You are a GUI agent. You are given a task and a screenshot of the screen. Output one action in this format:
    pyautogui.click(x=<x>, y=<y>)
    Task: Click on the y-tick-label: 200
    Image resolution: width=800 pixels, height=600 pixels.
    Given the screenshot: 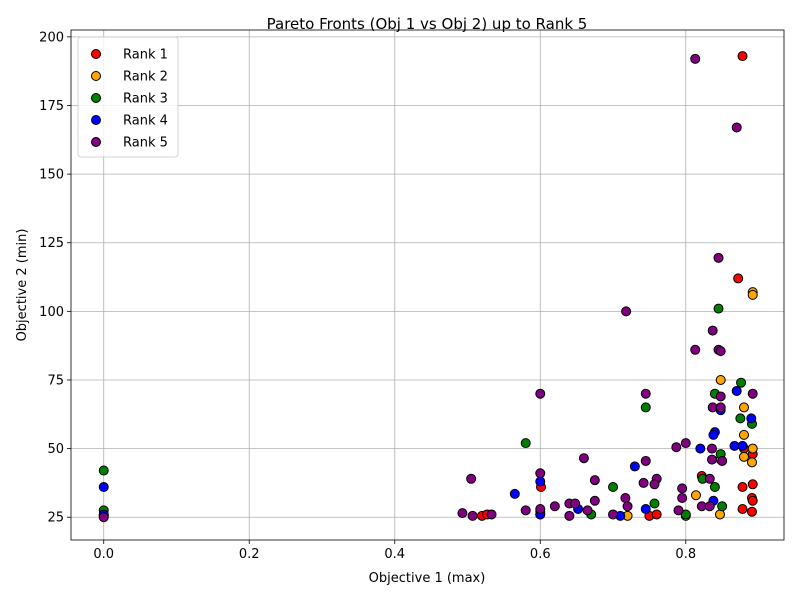 What is the action you would take?
    pyautogui.click(x=51, y=37)
    